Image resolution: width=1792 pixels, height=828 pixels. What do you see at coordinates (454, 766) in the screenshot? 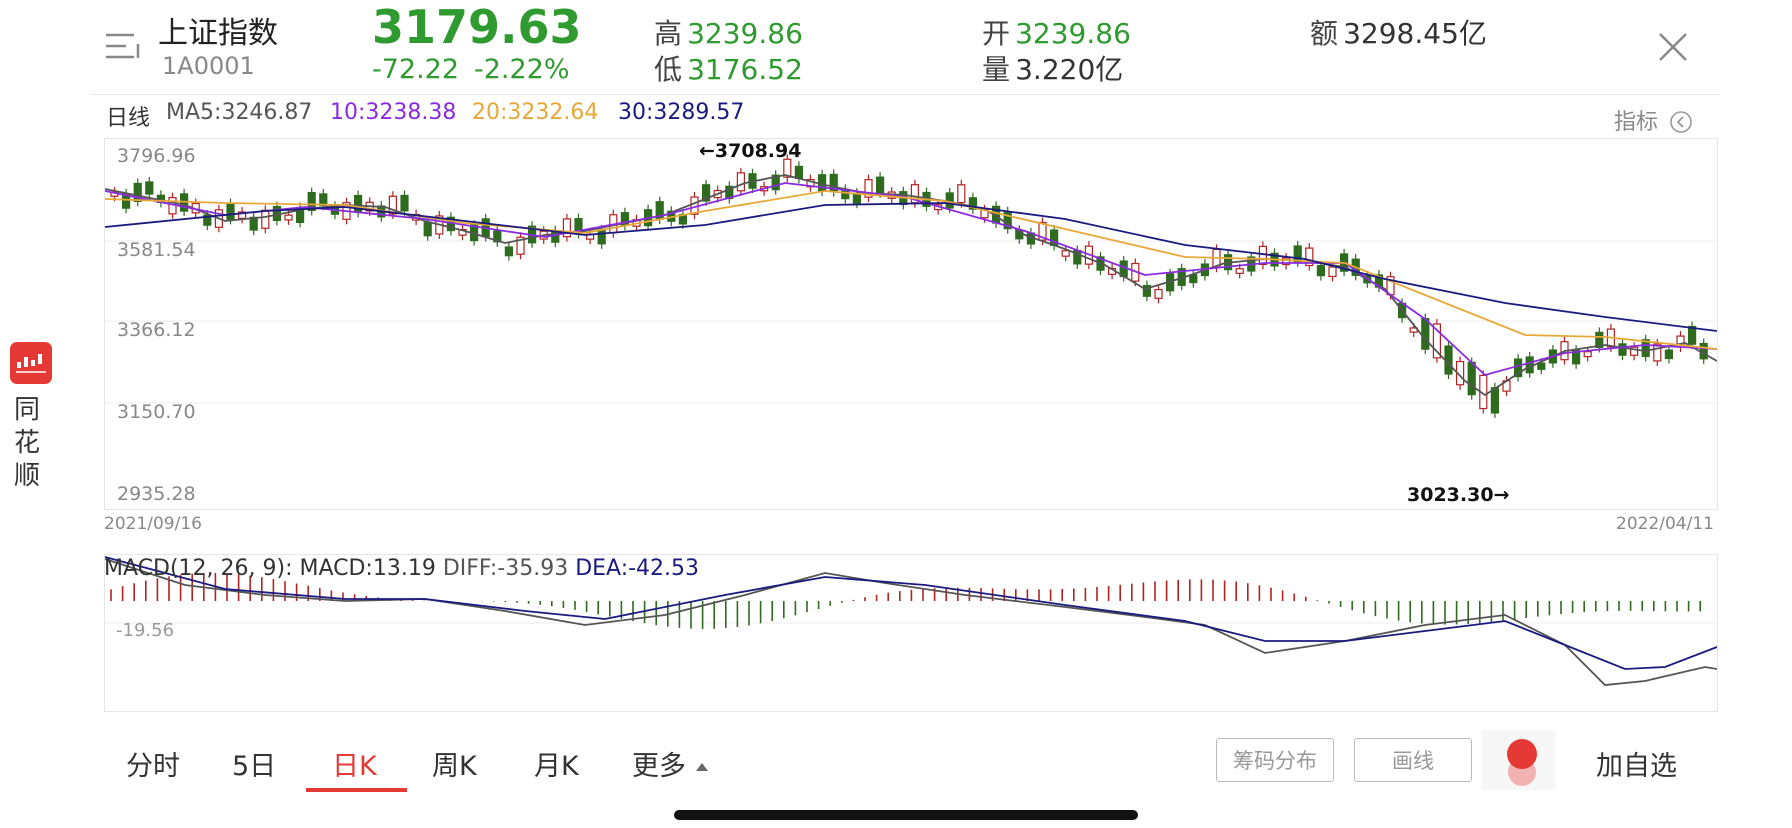
I see `tab-weekly-k: 周K` at bounding box center [454, 766].